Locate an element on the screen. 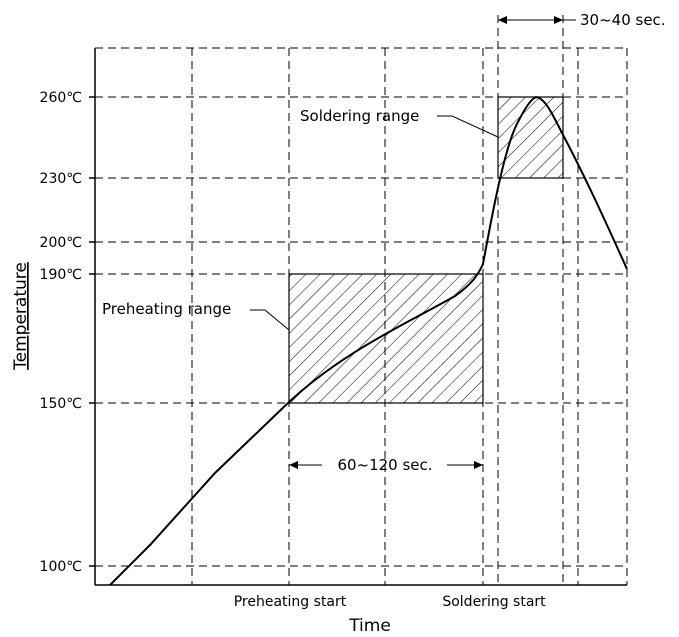 The image size is (679, 637). preheat-duration-label: 60~120 sec. is located at coordinates (384, 465).